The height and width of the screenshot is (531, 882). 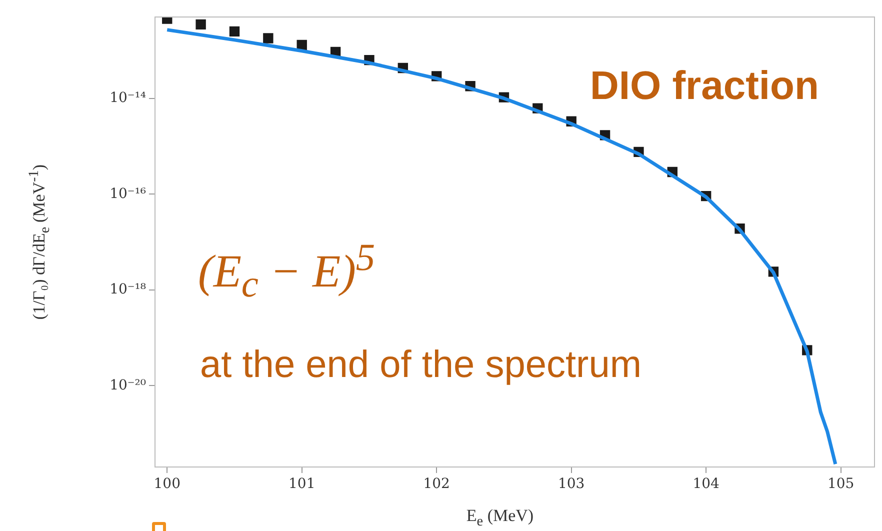 I want to click on x-tick-label: 102, so click(x=436, y=484).